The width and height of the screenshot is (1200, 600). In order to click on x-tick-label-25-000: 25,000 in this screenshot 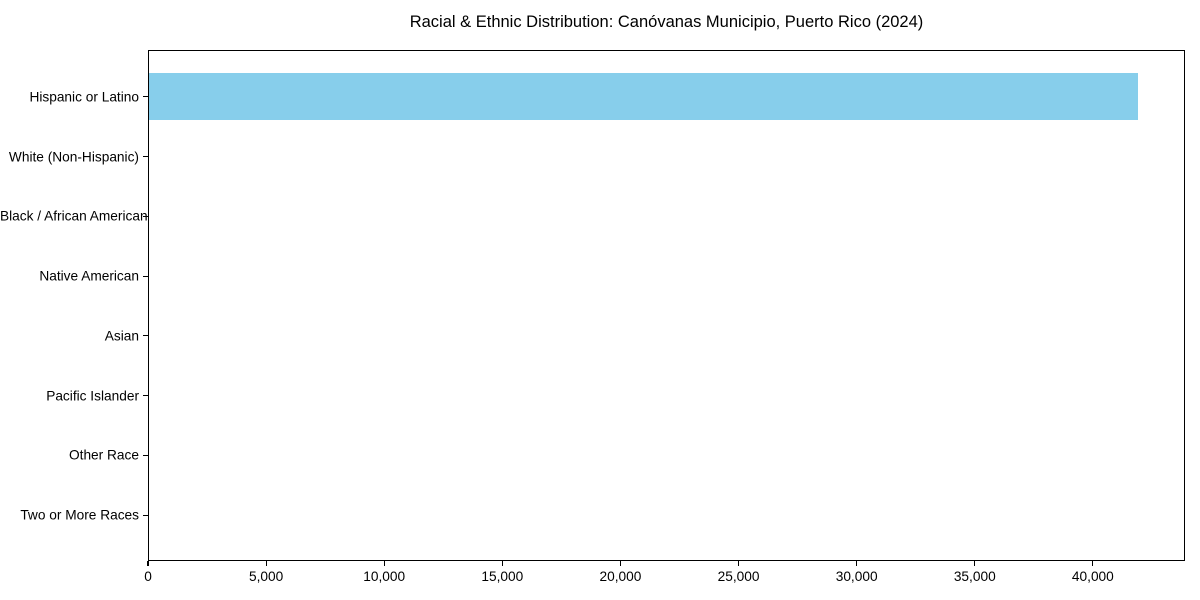, I will do `click(738, 576)`.